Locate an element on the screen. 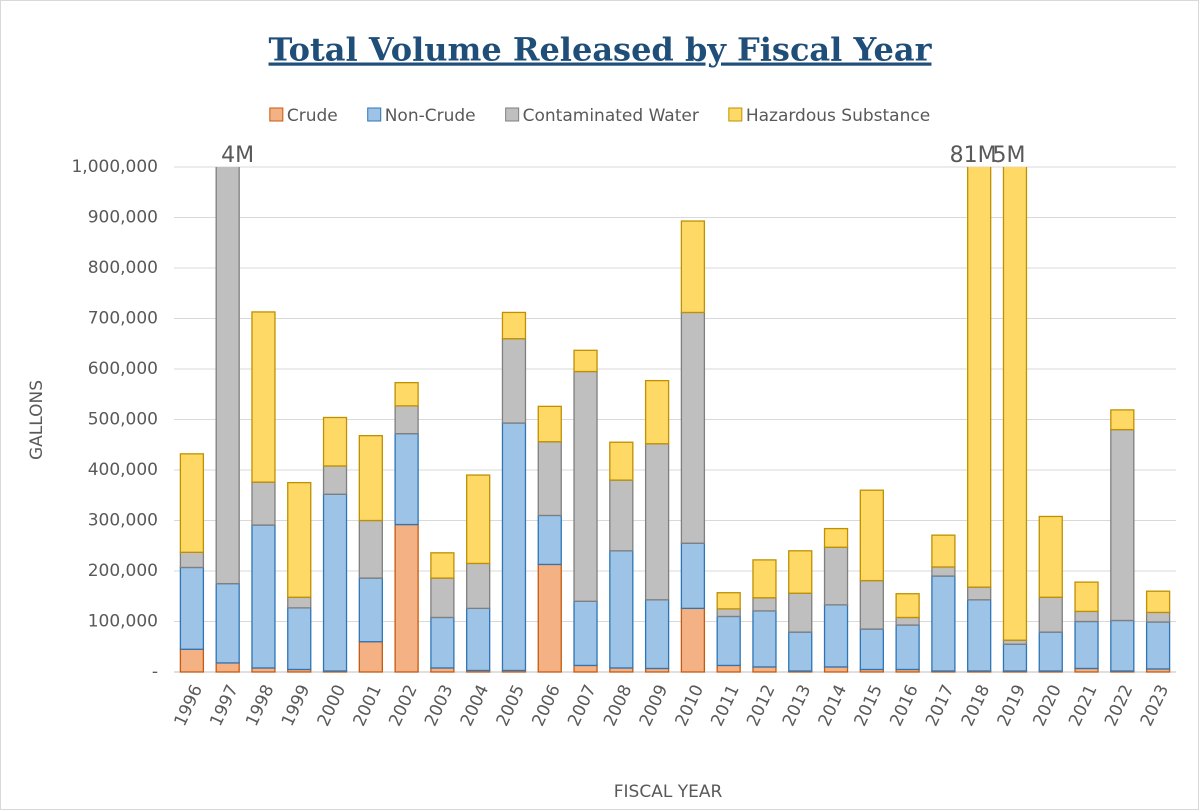 This screenshot has height=810, width=1199. legend-label: Contaminated Water is located at coordinates (611, 116).